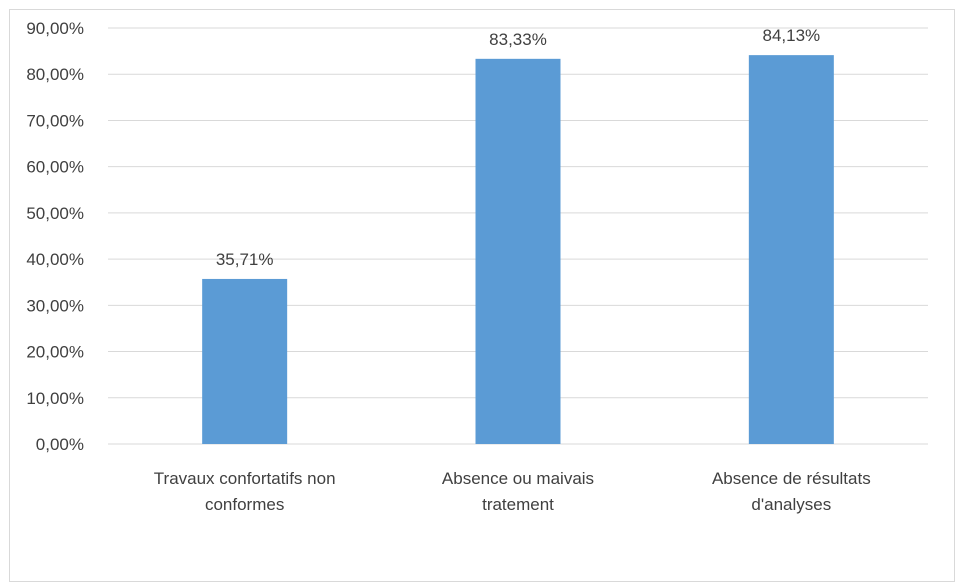  I want to click on category-label: conformes, so click(244, 504).